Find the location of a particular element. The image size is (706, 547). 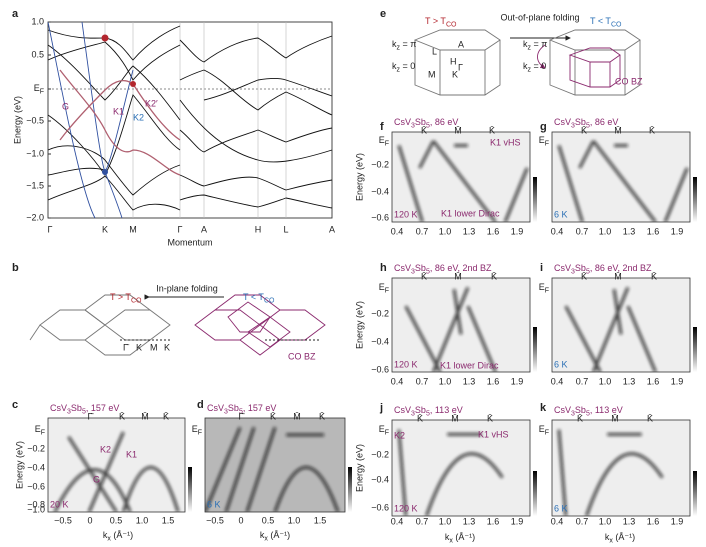

x-tick-label: 1.6 is located at coordinates (493, 521).